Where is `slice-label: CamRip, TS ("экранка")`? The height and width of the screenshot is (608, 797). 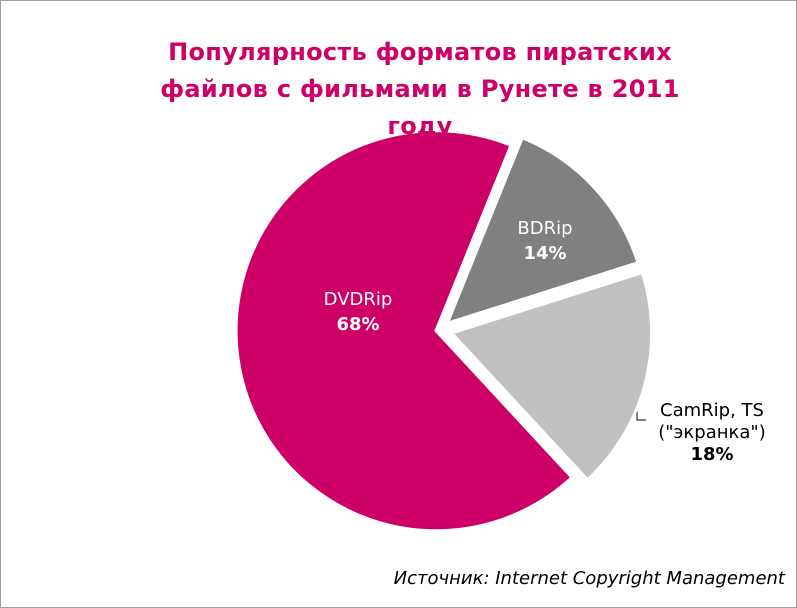
slice-label: CamRip, TS ("экранка") is located at coordinates (712, 421).